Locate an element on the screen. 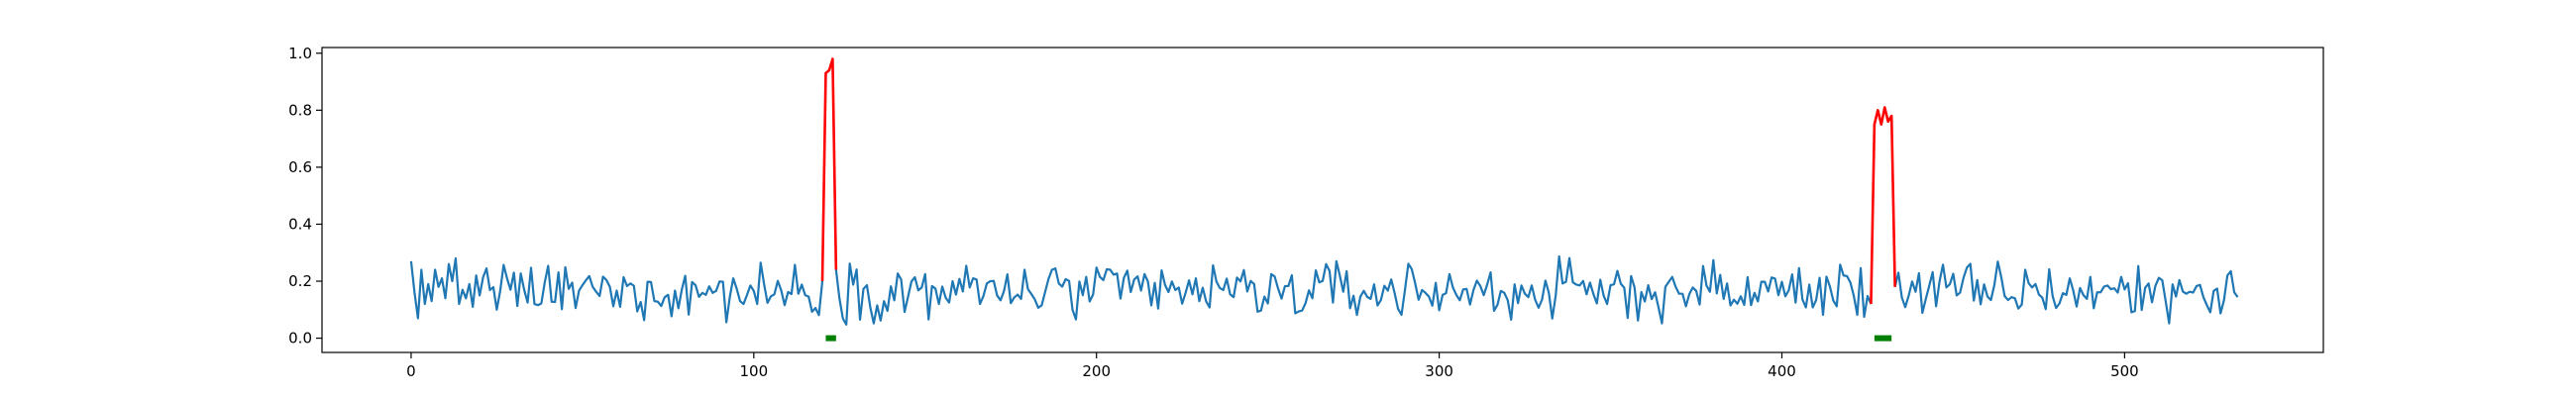  y-axis: 0.0 0.2 0.4 0.6 0.8 1.0 is located at coordinates (305, 196).